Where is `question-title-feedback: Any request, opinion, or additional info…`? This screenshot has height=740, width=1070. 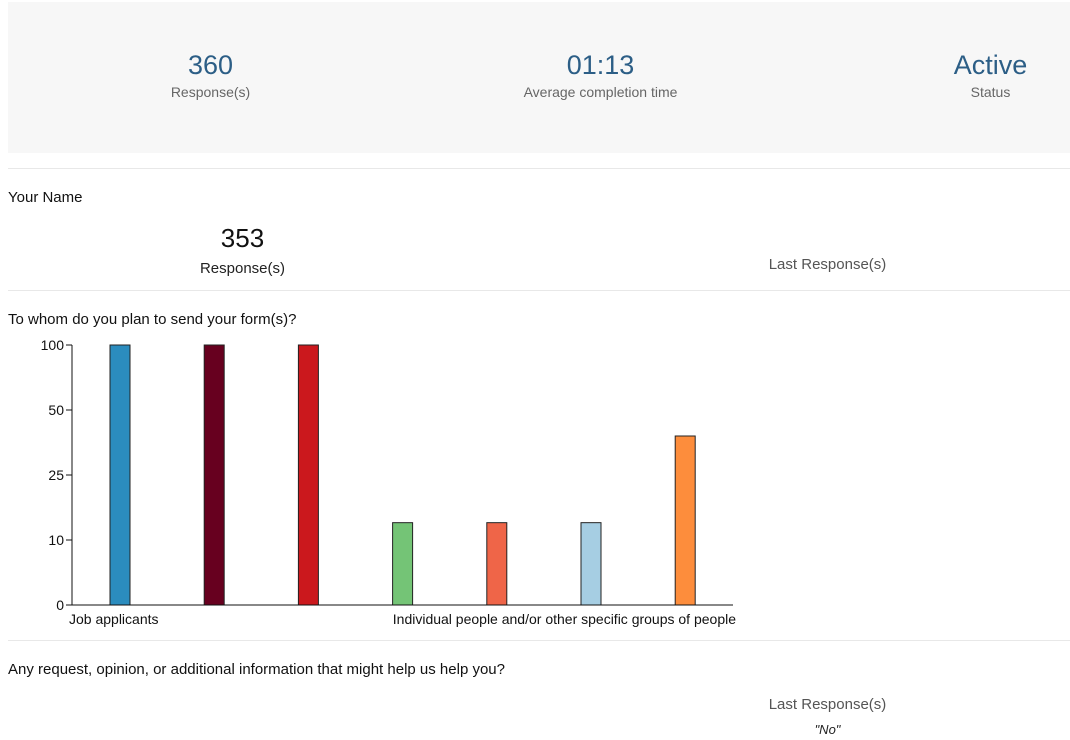 question-title-feedback: Any request, opinion, or additional info… is located at coordinates (256, 669).